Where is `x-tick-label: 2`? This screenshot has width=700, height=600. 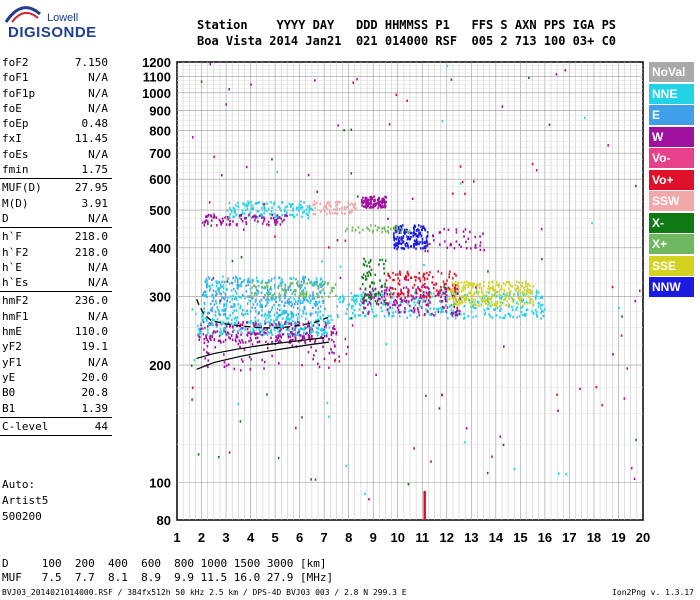 x-tick-label: 2 is located at coordinates (201, 537).